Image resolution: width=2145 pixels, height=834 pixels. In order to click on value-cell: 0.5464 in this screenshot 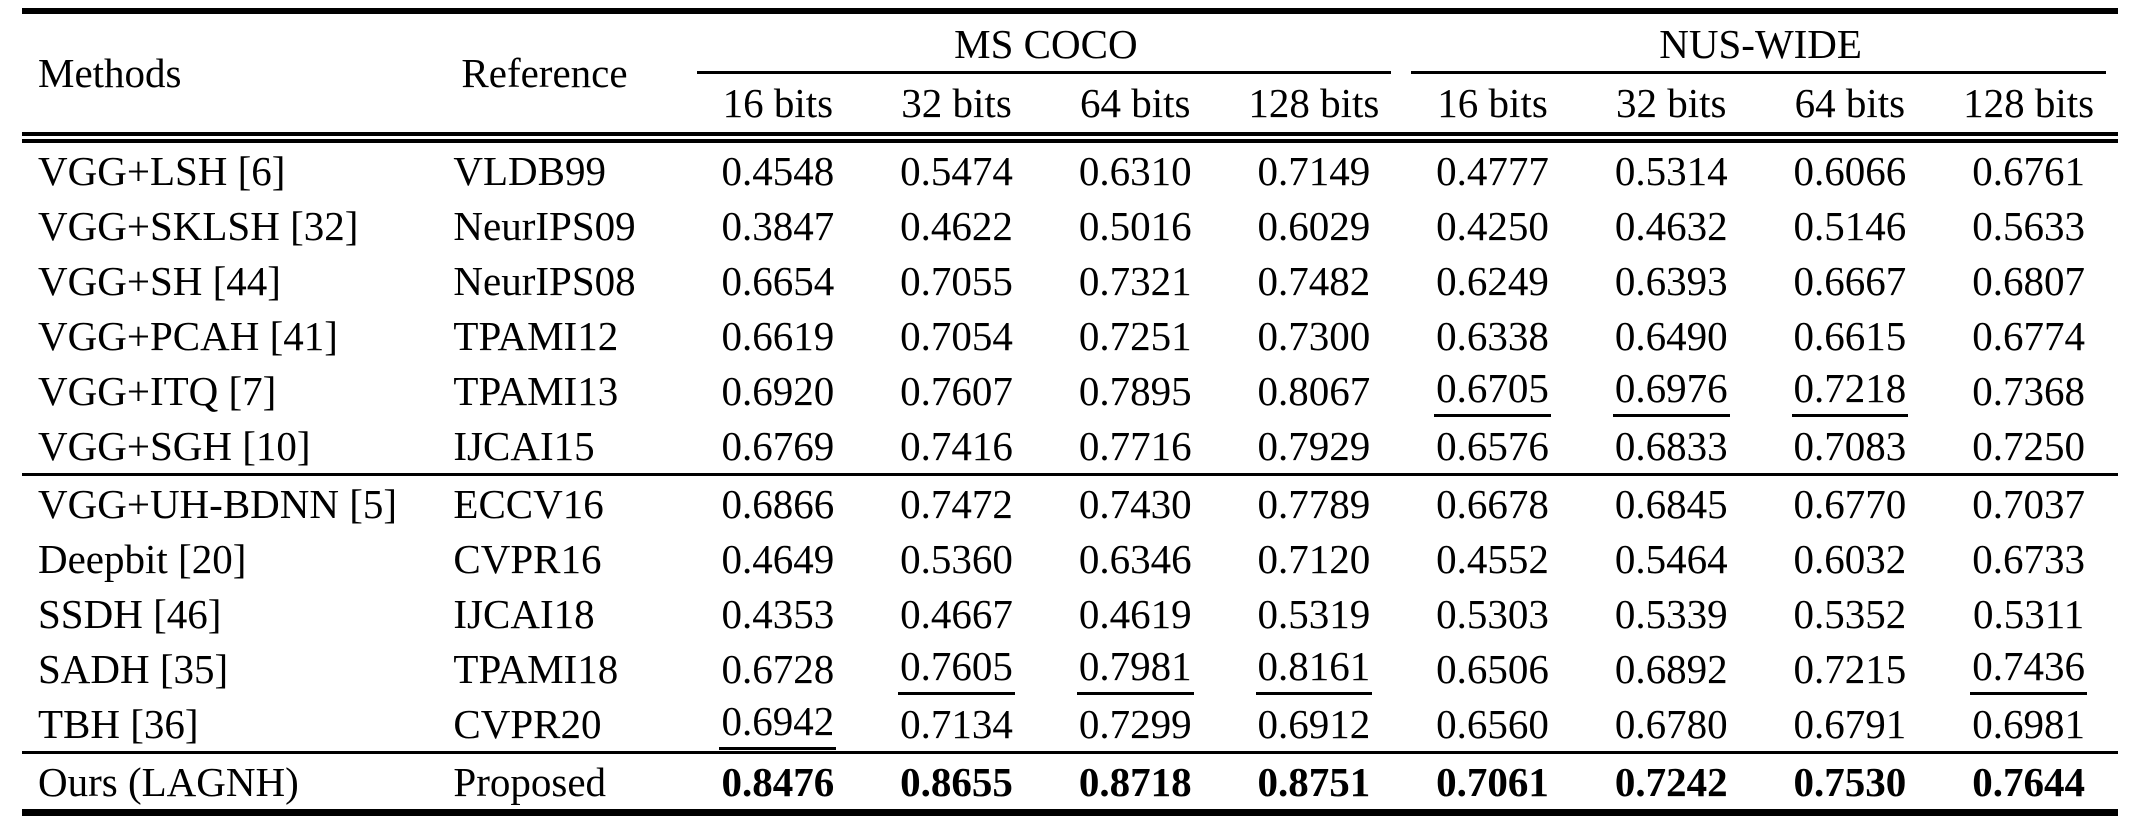, I will do `click(1671, 558)`.